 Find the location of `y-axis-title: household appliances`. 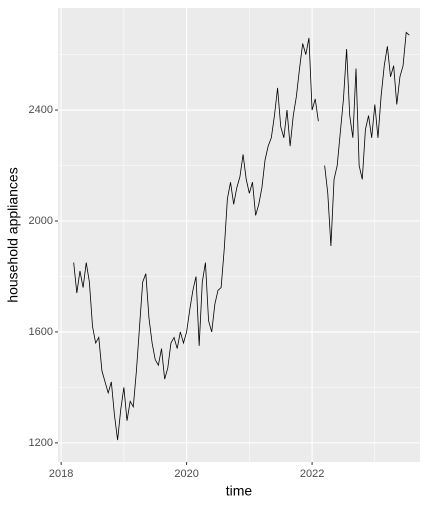

y-axis-title: household appliances is located at coordinates (13, 234).